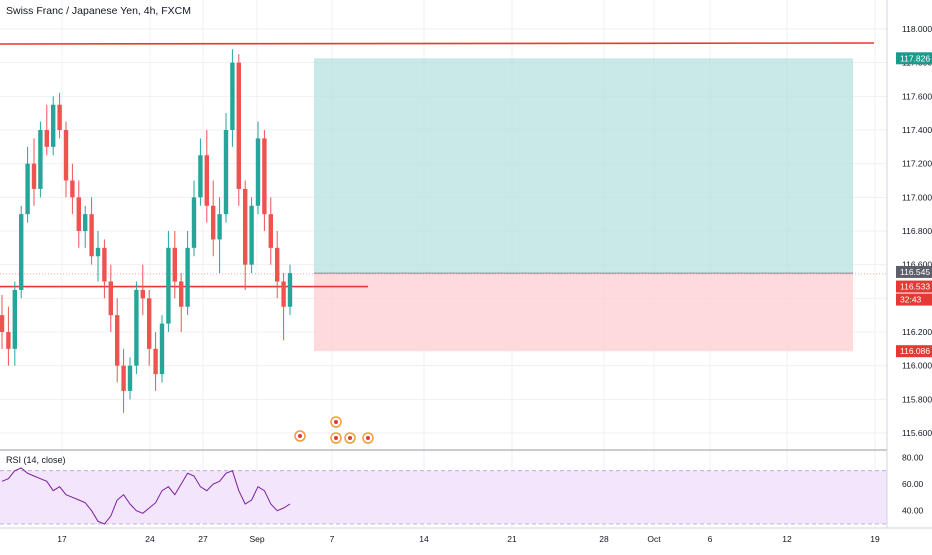 The width and height of the screenshot is (932, 555). Describe the element at coordinates (36, 460) in the screenshot. I see `rsi-title: RSI (14, close)` at that location.